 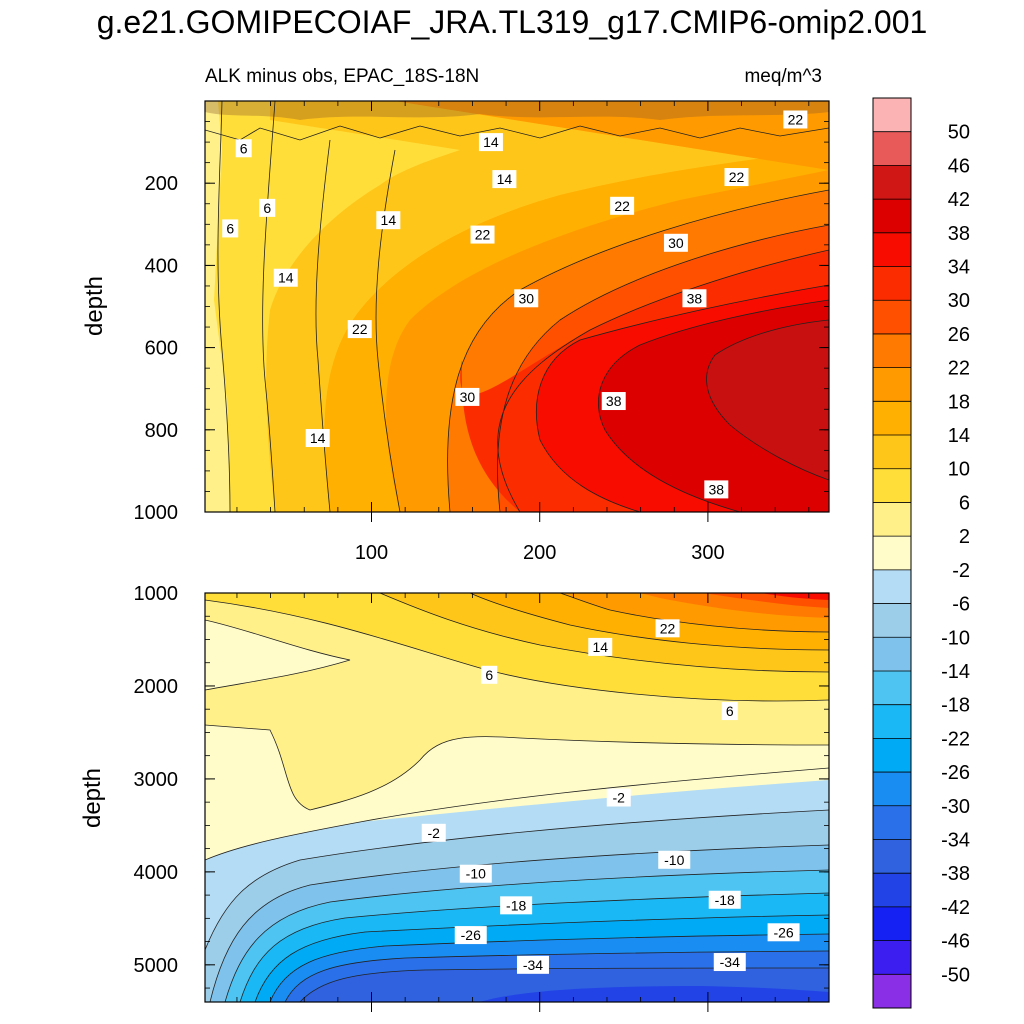 I want to click on colorbar-label: 22, so click(x=959, y=369).